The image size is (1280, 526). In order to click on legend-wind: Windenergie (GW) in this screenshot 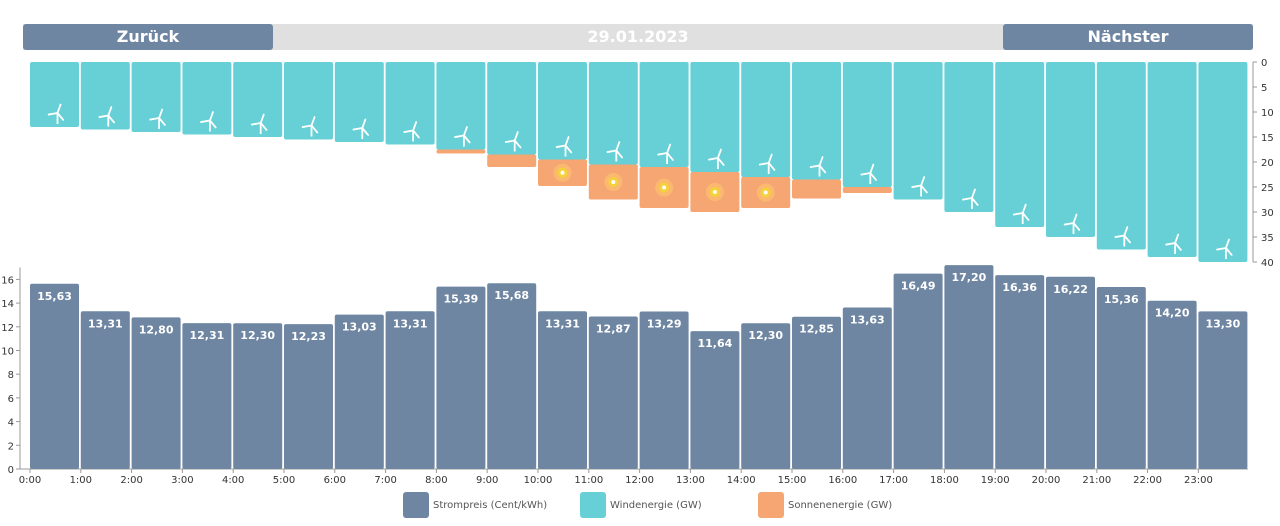, I will do `click(641, 505)`.